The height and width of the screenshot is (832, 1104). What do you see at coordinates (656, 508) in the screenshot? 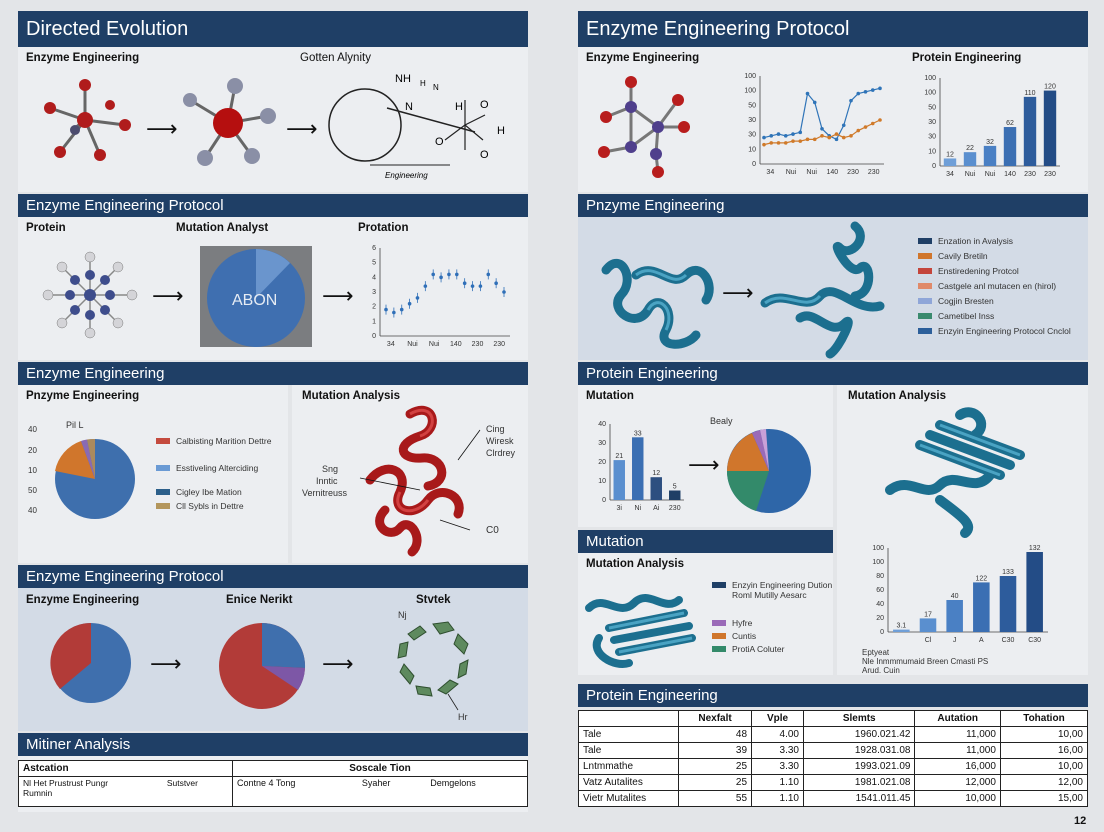
I see `x-tick-label: Ai` at bounding box center [656, 508].